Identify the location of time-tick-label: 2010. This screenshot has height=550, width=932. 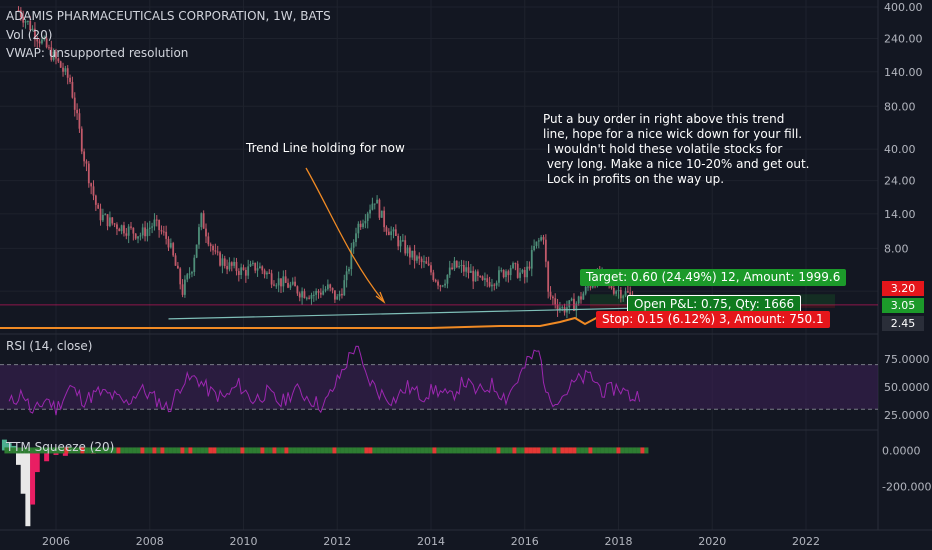
(244, 541).